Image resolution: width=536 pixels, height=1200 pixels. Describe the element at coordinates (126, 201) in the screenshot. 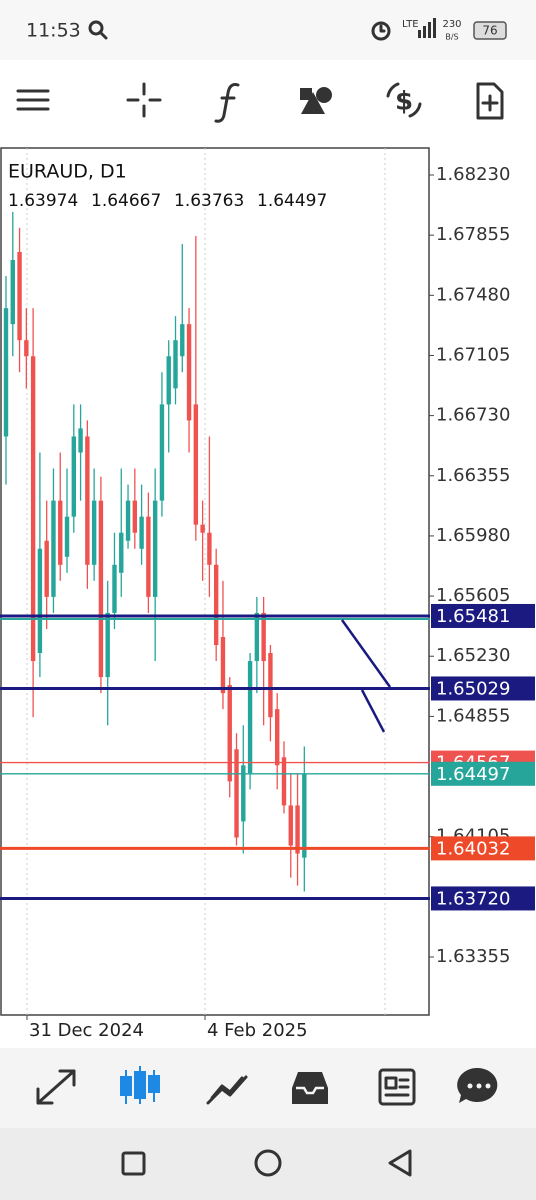

I see `ohlc-high: 1.64667` at that location.